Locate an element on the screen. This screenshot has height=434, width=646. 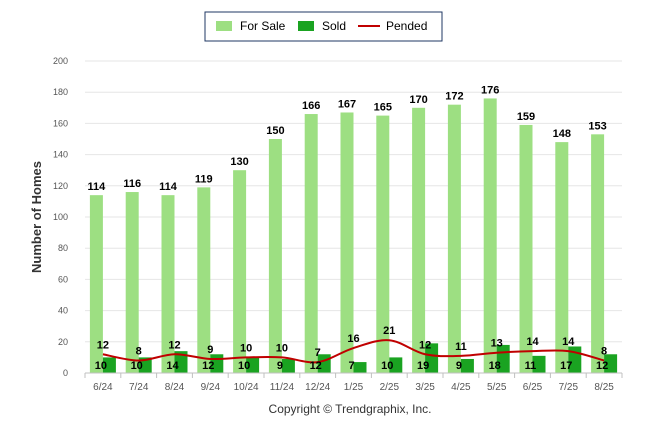
data-label-sold: 7 is located at coordinates (351, 366).